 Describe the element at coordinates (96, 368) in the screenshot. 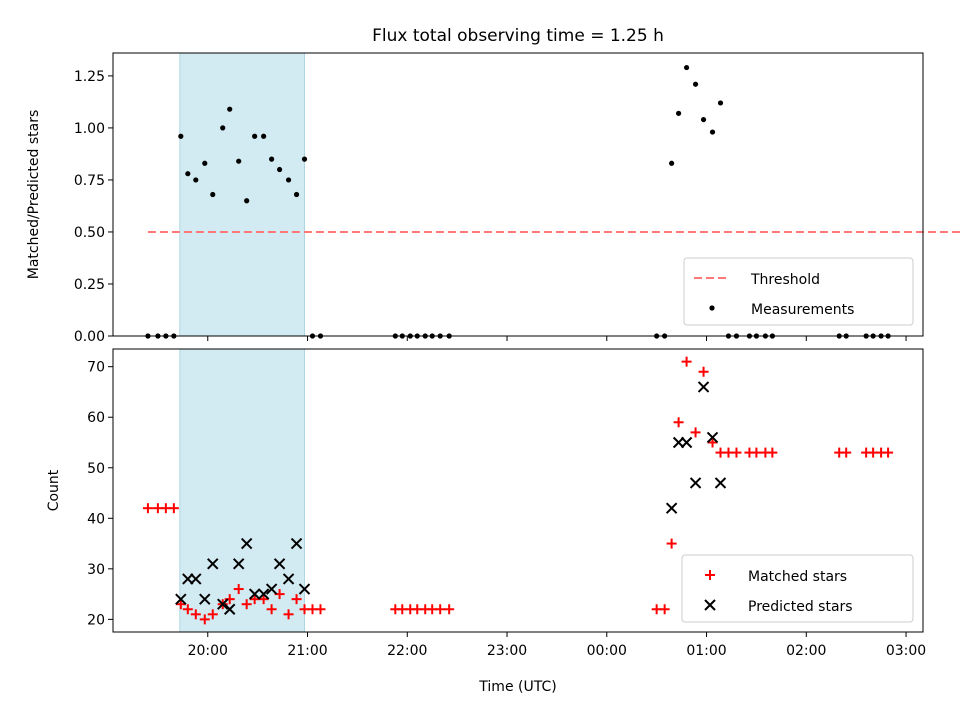

I see `y-tick-label: 70` at that location.